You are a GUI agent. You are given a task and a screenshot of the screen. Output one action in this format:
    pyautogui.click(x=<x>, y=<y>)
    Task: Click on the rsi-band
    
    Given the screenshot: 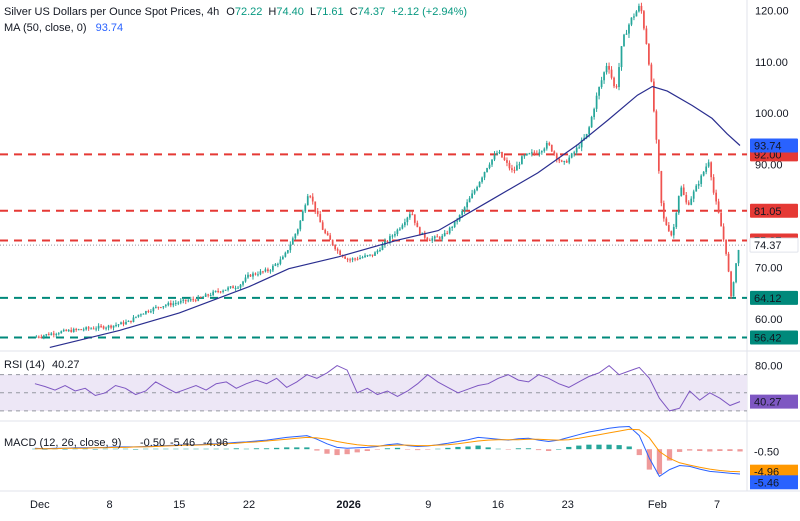 What is the action you would take?
    pyautogui.click(x=373, y=392)
    